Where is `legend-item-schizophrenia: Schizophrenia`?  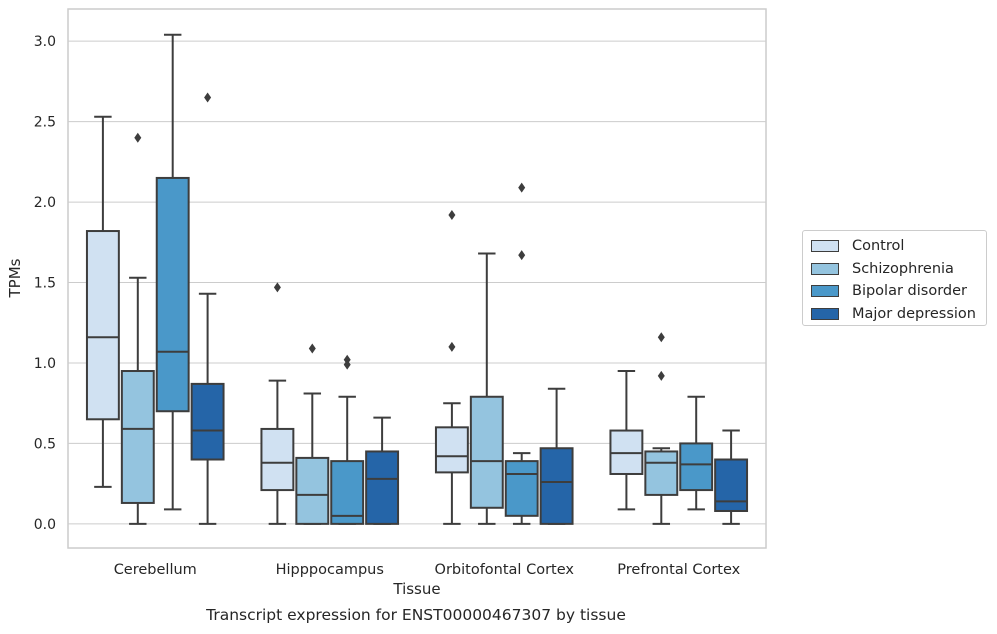 legend-item-schizophrenia: Schizophrenia is located at coordinates (894, 269).